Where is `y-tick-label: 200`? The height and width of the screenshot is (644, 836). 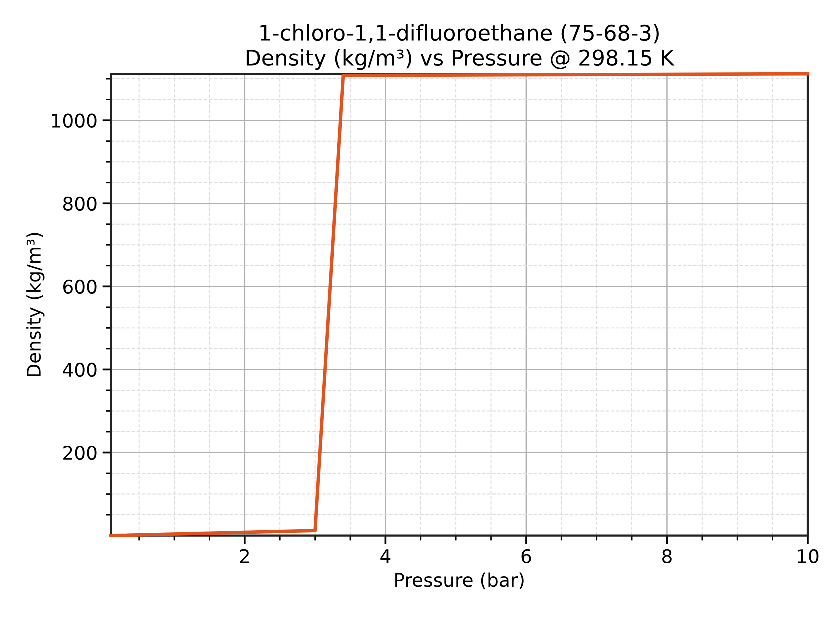
y-tick-label: 200 is located at coordinates (80, 453).